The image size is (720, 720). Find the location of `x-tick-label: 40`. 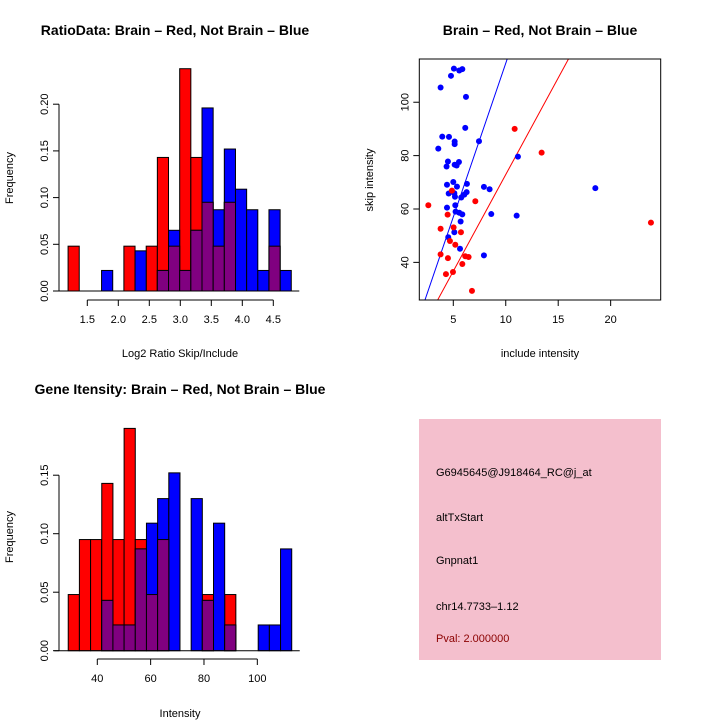

x-tick-label: 40 is located at coordinates (97, 679).